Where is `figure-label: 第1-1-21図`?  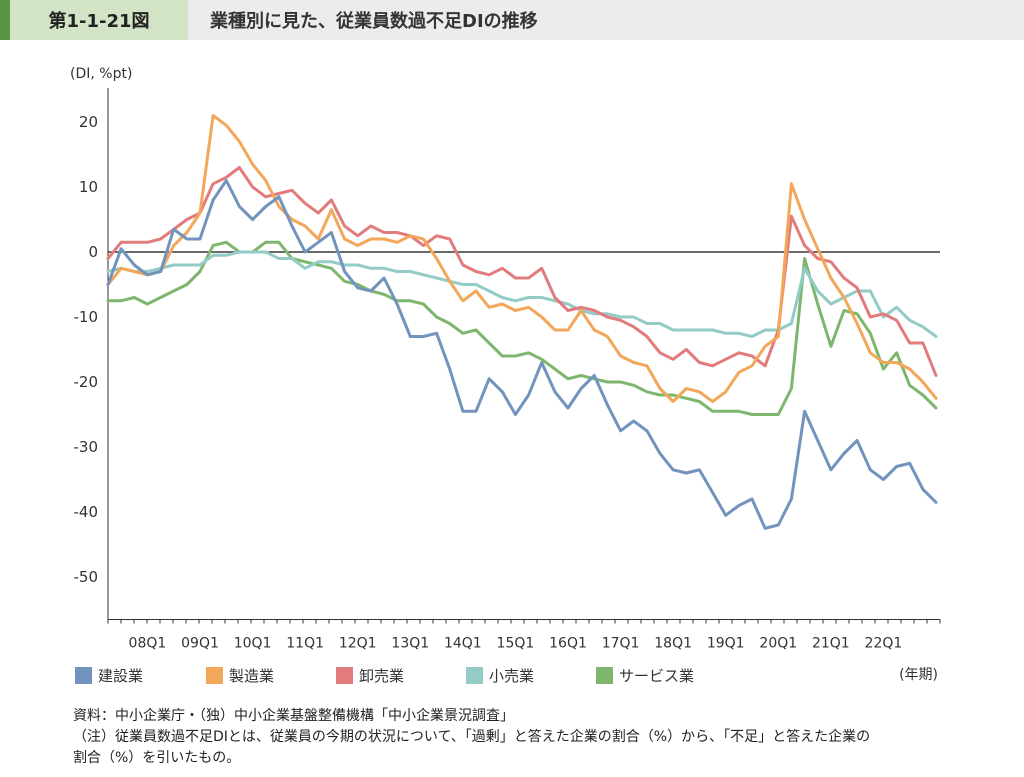 figure-label: 第1-1-21図 is located at coordinates (99, 20).